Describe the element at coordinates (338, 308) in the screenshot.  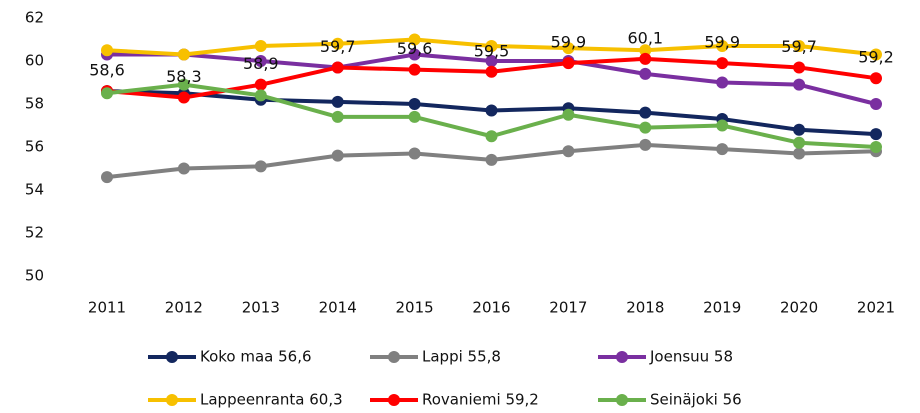
I see `x-tick-label: 2014` at that location.